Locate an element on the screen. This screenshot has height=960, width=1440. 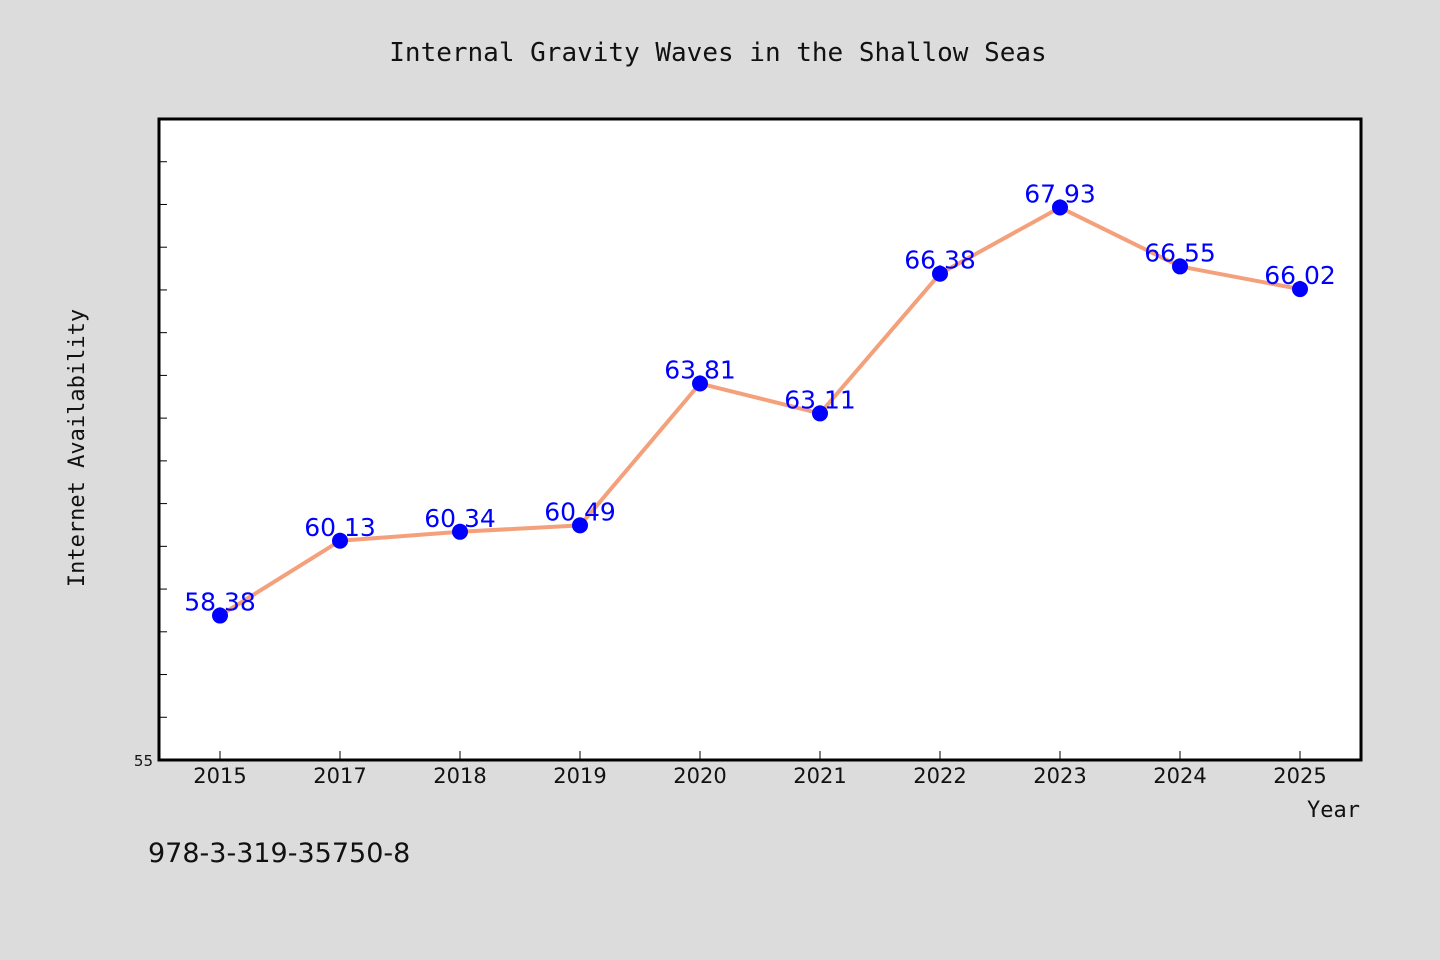
data-label: 63.81 is located at coordinates (700, 370).